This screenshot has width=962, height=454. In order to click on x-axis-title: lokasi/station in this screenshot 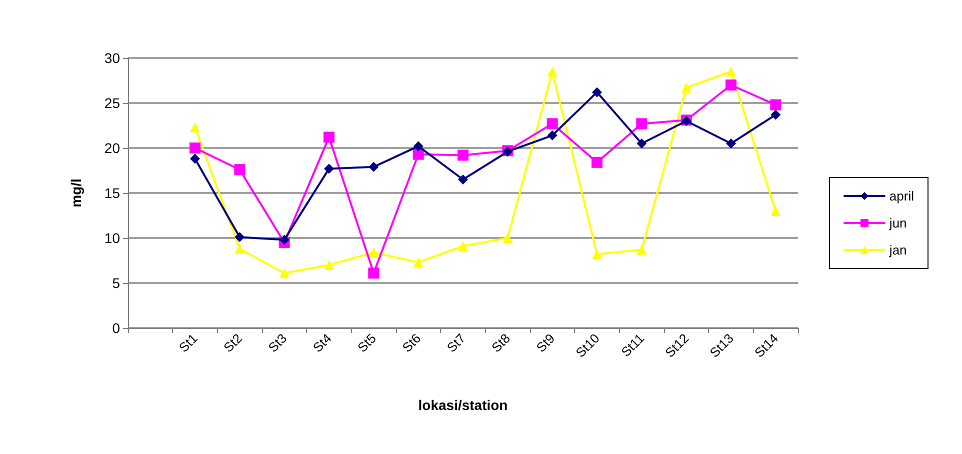, I will do `click(463, 405)`.